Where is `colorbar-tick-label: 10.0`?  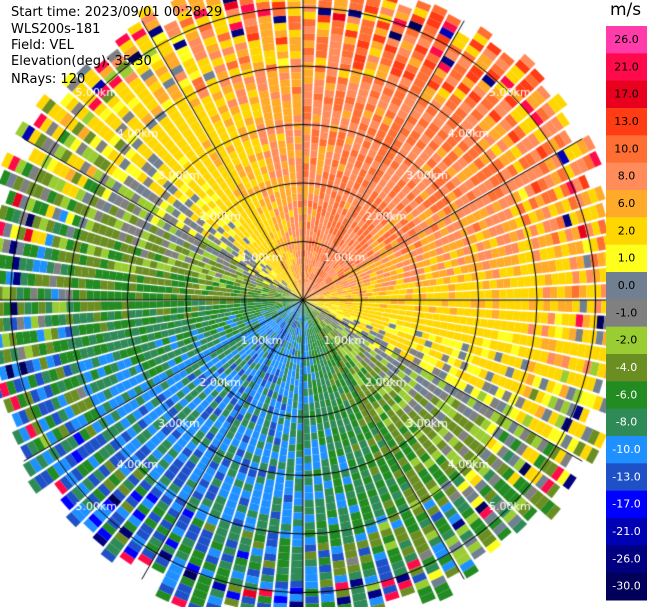
colorbar-tick-label: 10.0 is located at coordinates (626, 148).